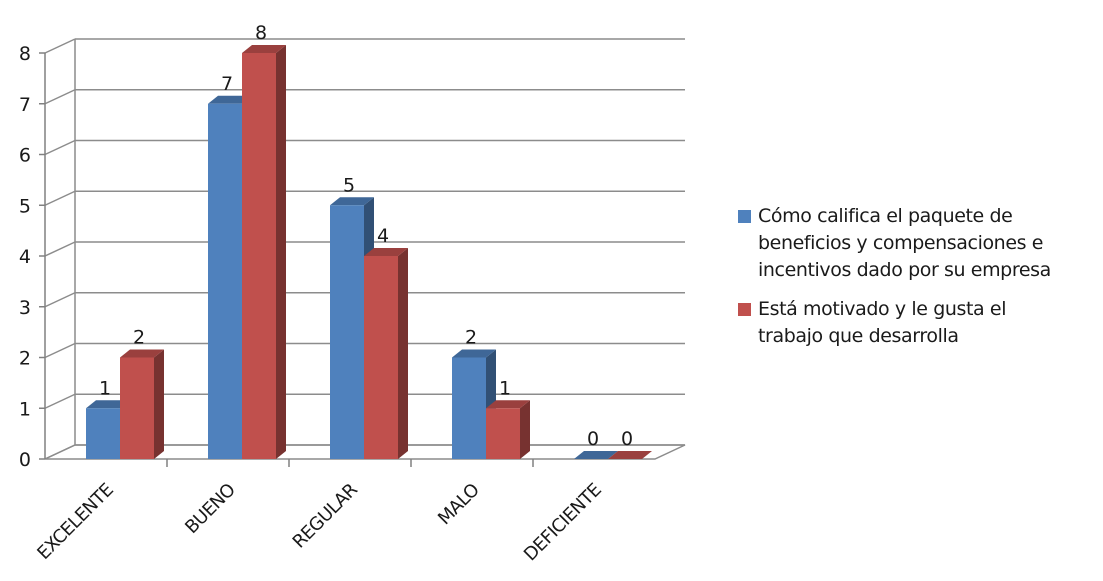  I want to click on legend-swatch-blue, so click(744, 216).